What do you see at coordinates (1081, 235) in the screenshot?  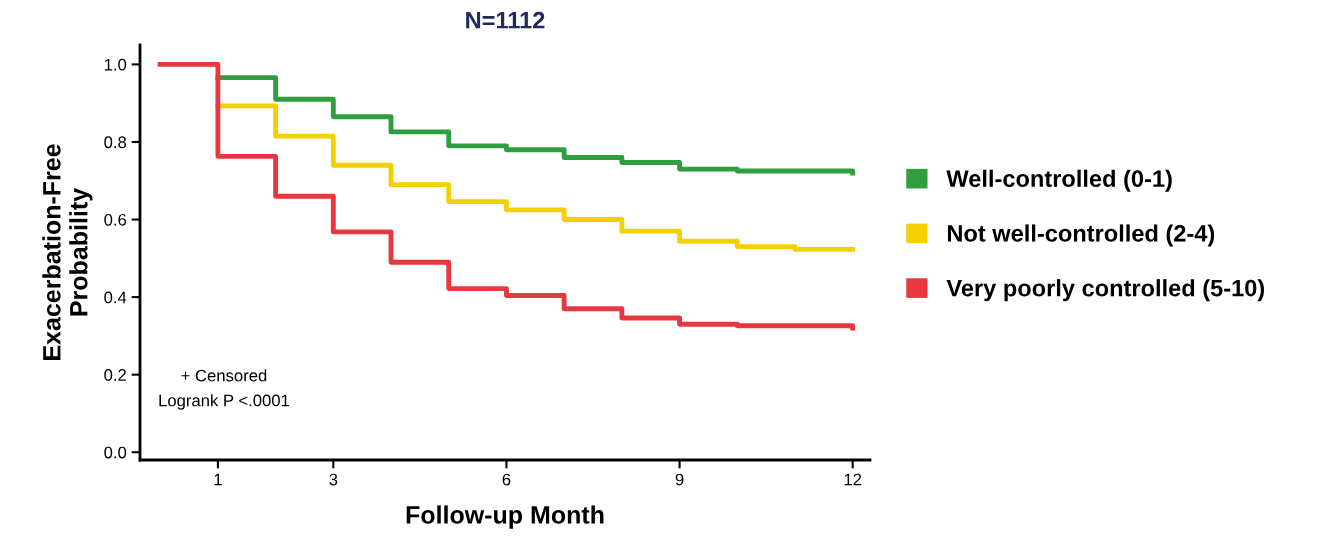 I see `legend-label: Not well-controlled (2-4)` at bounding box center [1081, 235].